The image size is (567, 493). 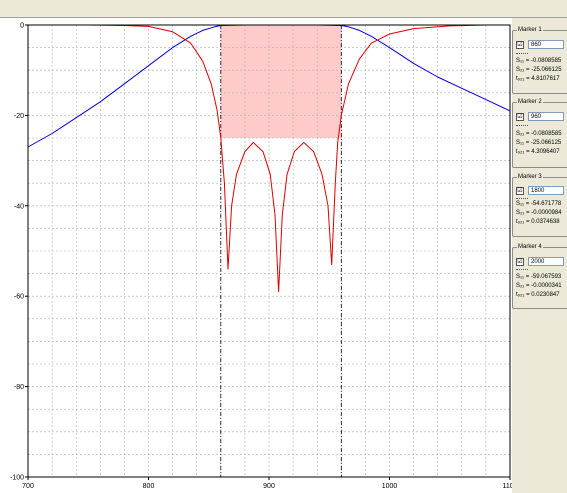 I want to click on marker-3-title: Marker 3, so click(x=530, y=177).